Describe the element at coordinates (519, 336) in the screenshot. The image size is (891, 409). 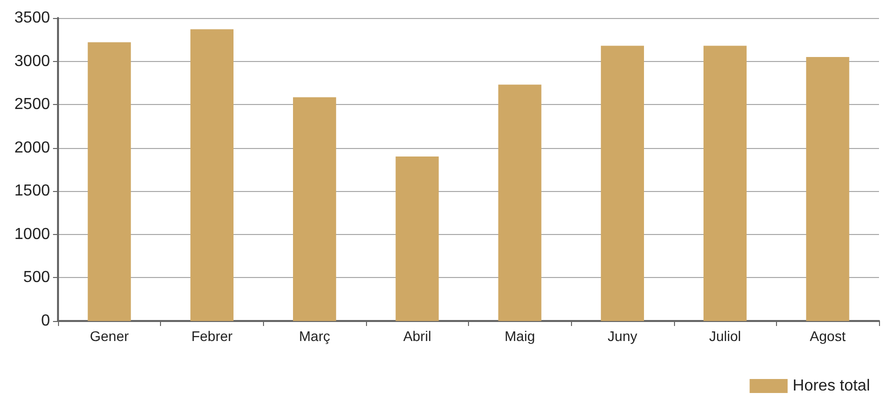
I see `x-tick-label: Maig` at that location.